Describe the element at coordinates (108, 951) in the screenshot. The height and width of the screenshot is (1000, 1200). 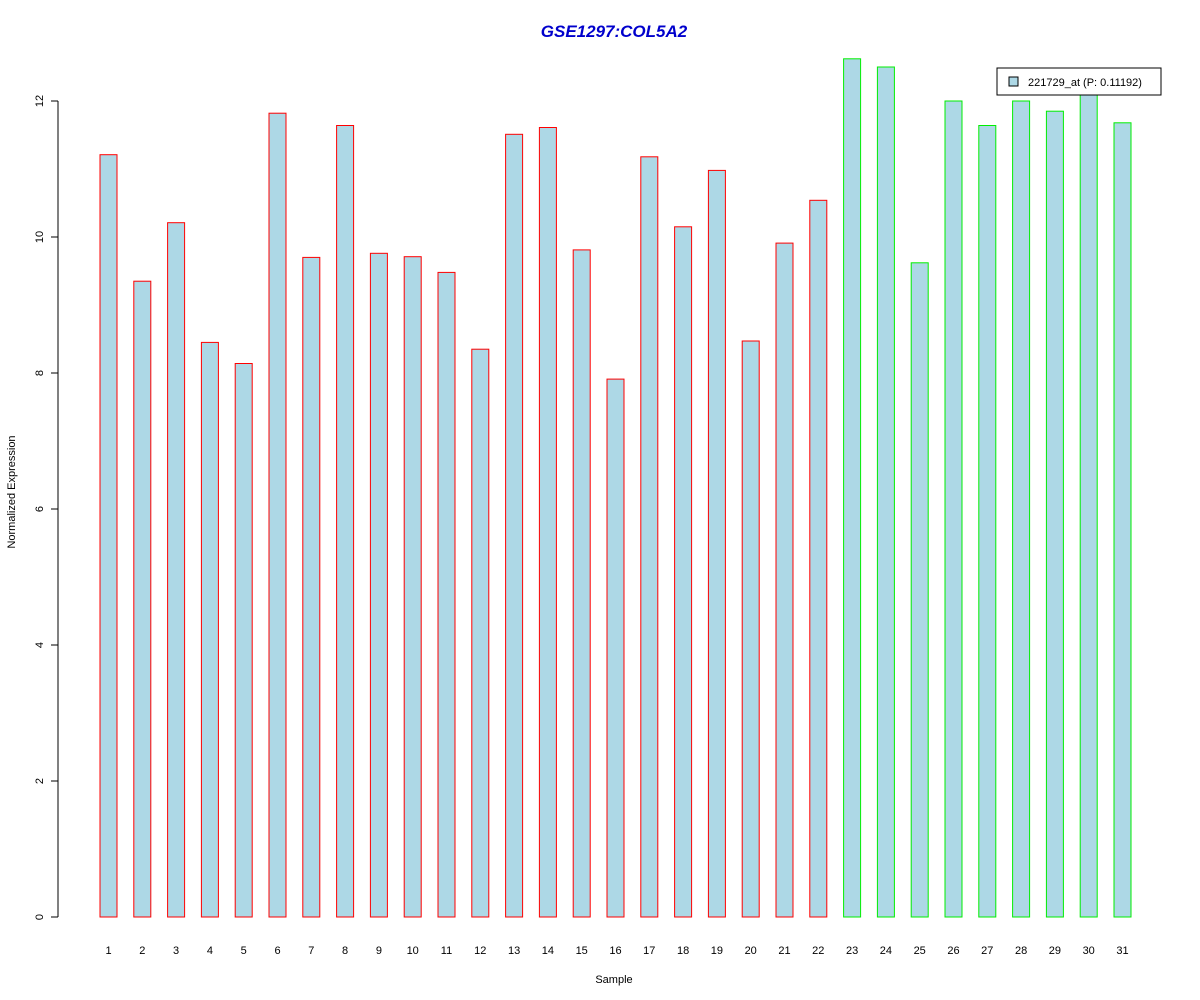
I see `x-tick-label: 1` at that location.